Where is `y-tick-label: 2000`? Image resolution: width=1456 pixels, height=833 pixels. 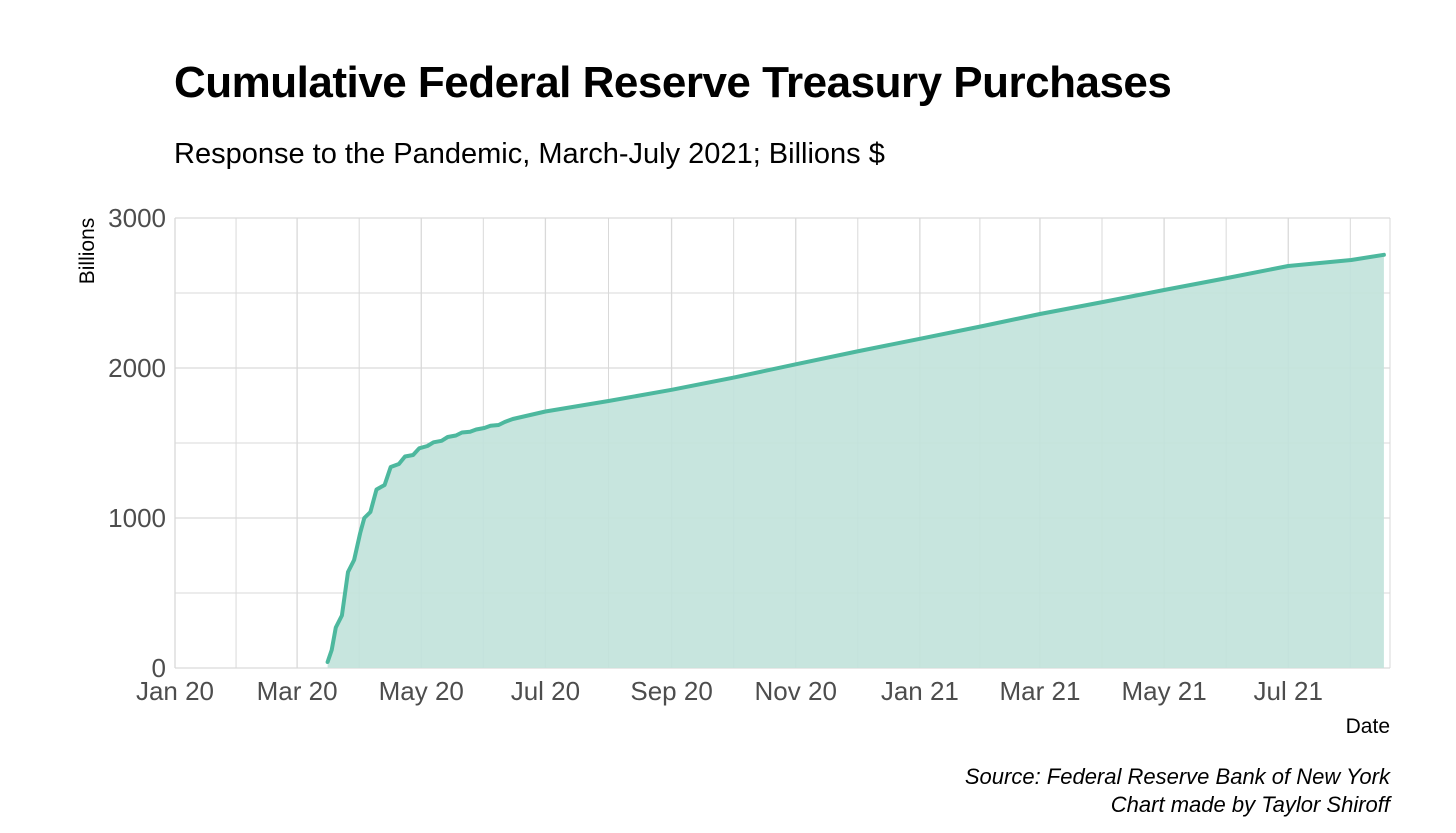
y-tick-label: 2000 is located at coordinates (137, 368).